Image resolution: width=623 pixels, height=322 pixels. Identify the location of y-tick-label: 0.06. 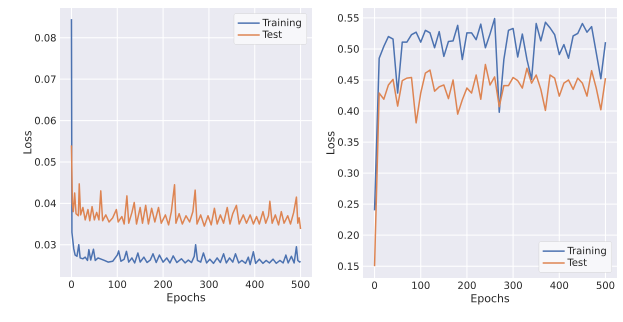
(45, 120).